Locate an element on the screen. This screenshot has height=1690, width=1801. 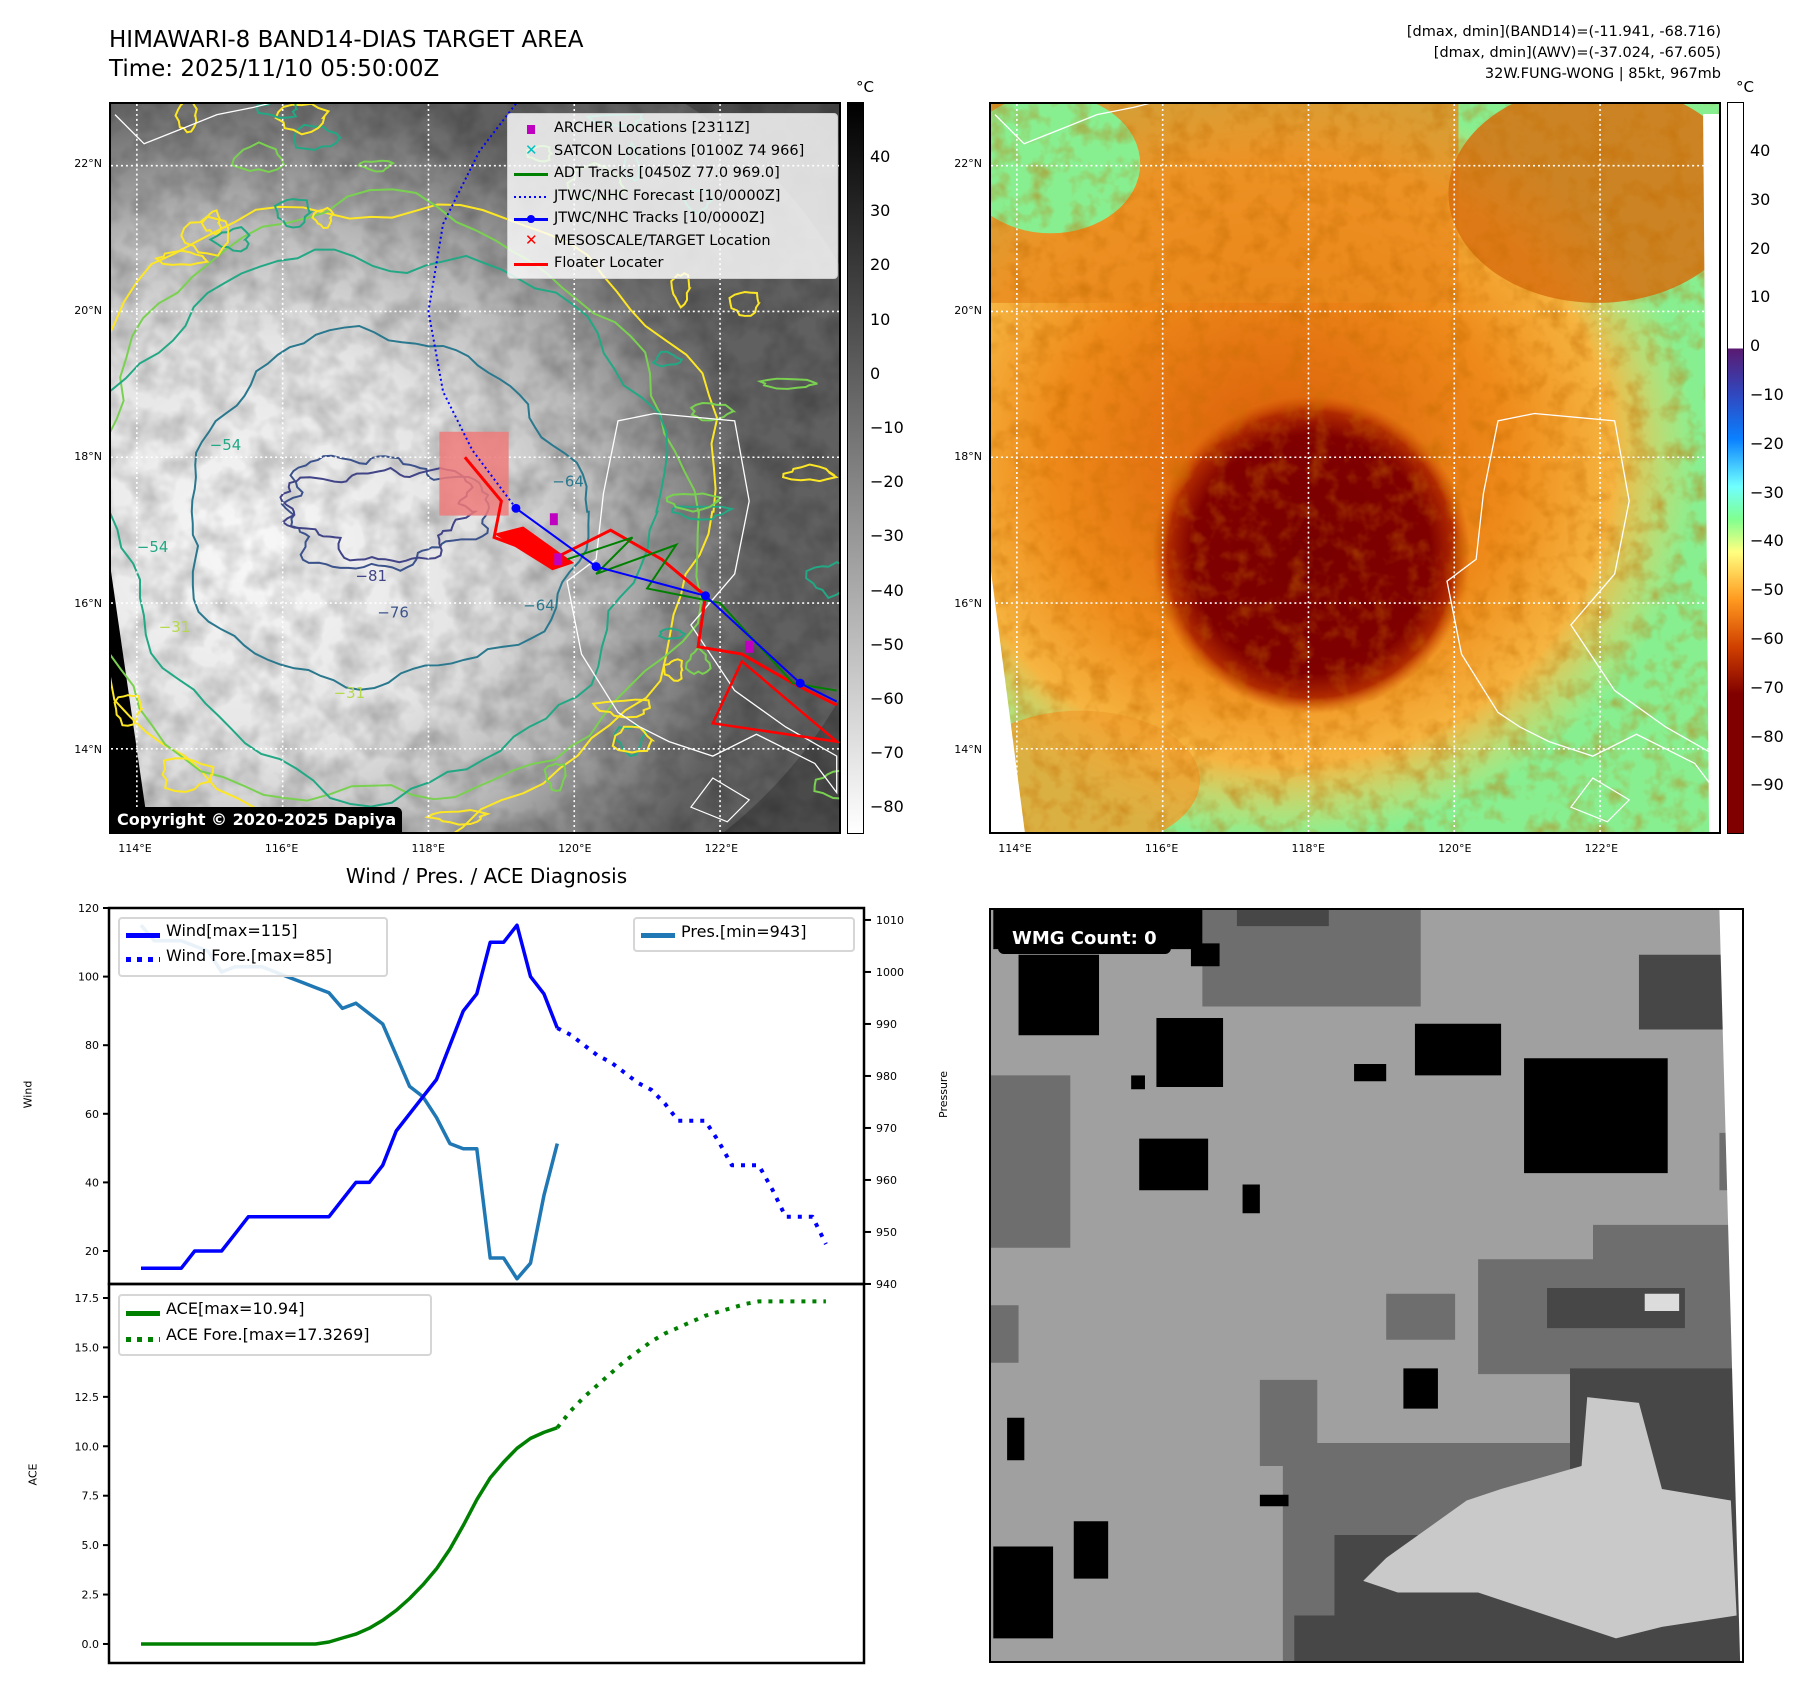
pressure-tick-label: 950 is located at coordinates (886, 1232).